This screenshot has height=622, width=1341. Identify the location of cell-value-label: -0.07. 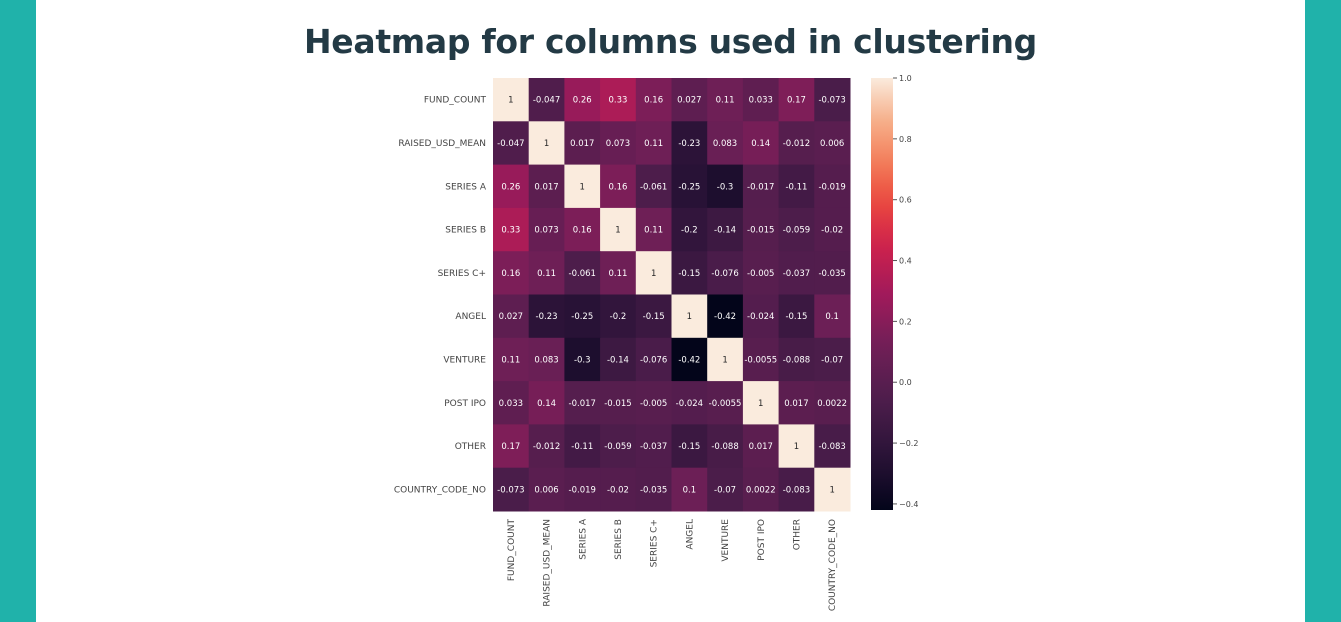
(725, 490).